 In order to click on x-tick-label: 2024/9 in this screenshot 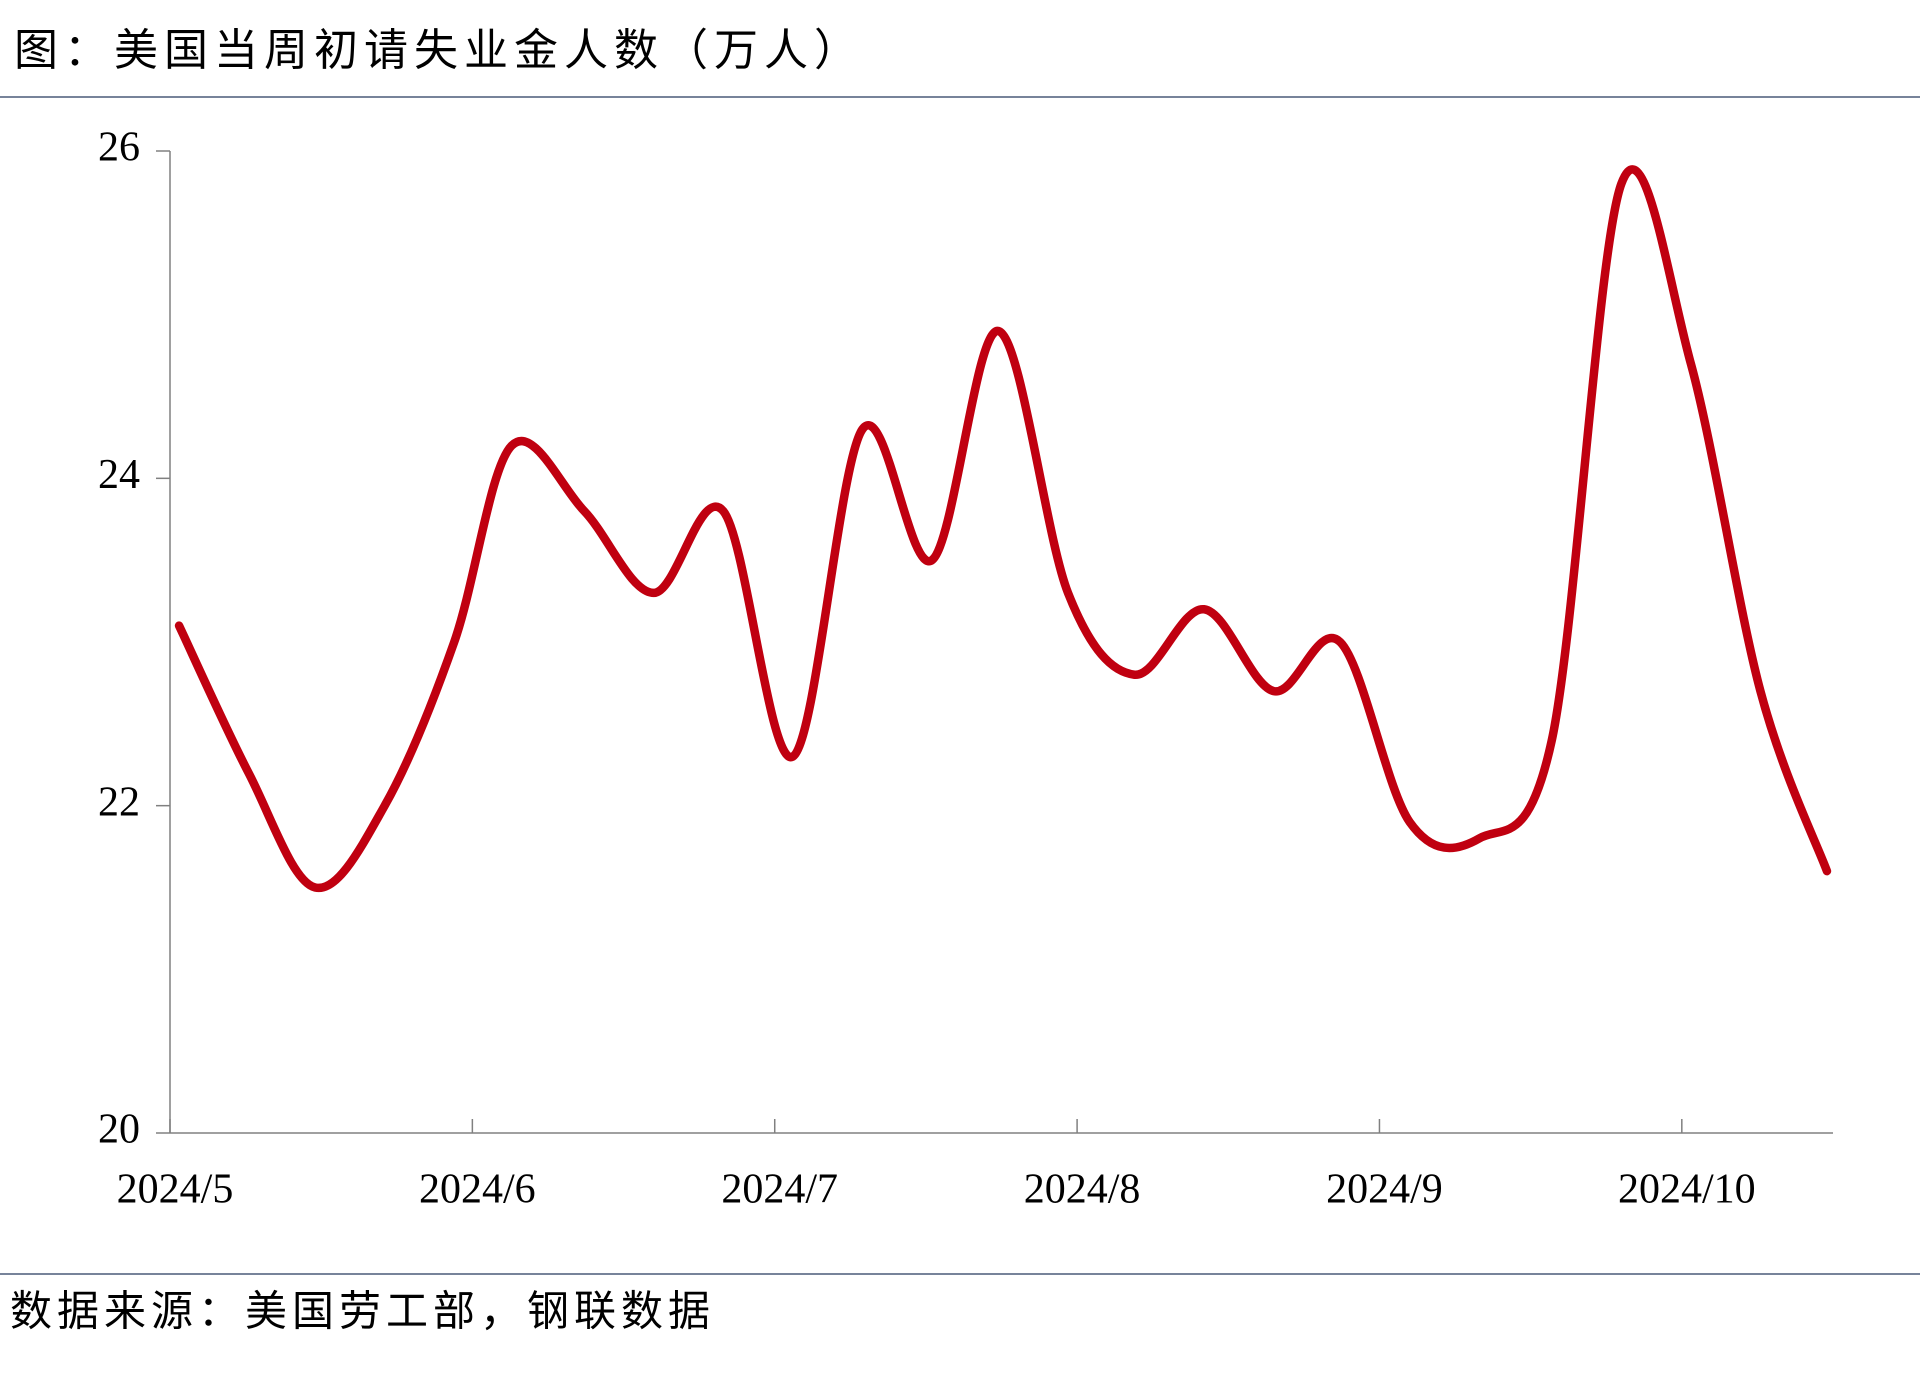, I will do `click(1384, 1190)`.